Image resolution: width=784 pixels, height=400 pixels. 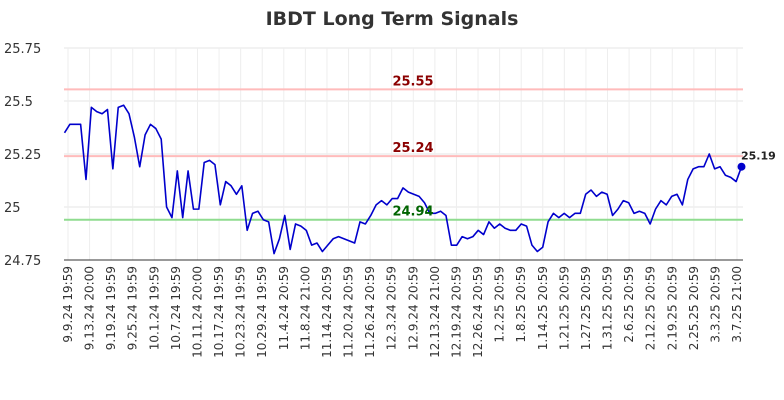 I want to click on signal-label: 25.55, so click(x=412, y=81).